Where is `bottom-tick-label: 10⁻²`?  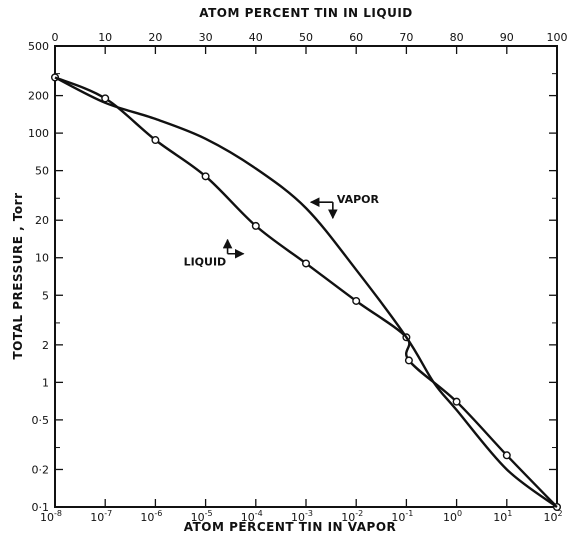 bottom-tick-label: 10⁻² is located at coordinates (352, 516).